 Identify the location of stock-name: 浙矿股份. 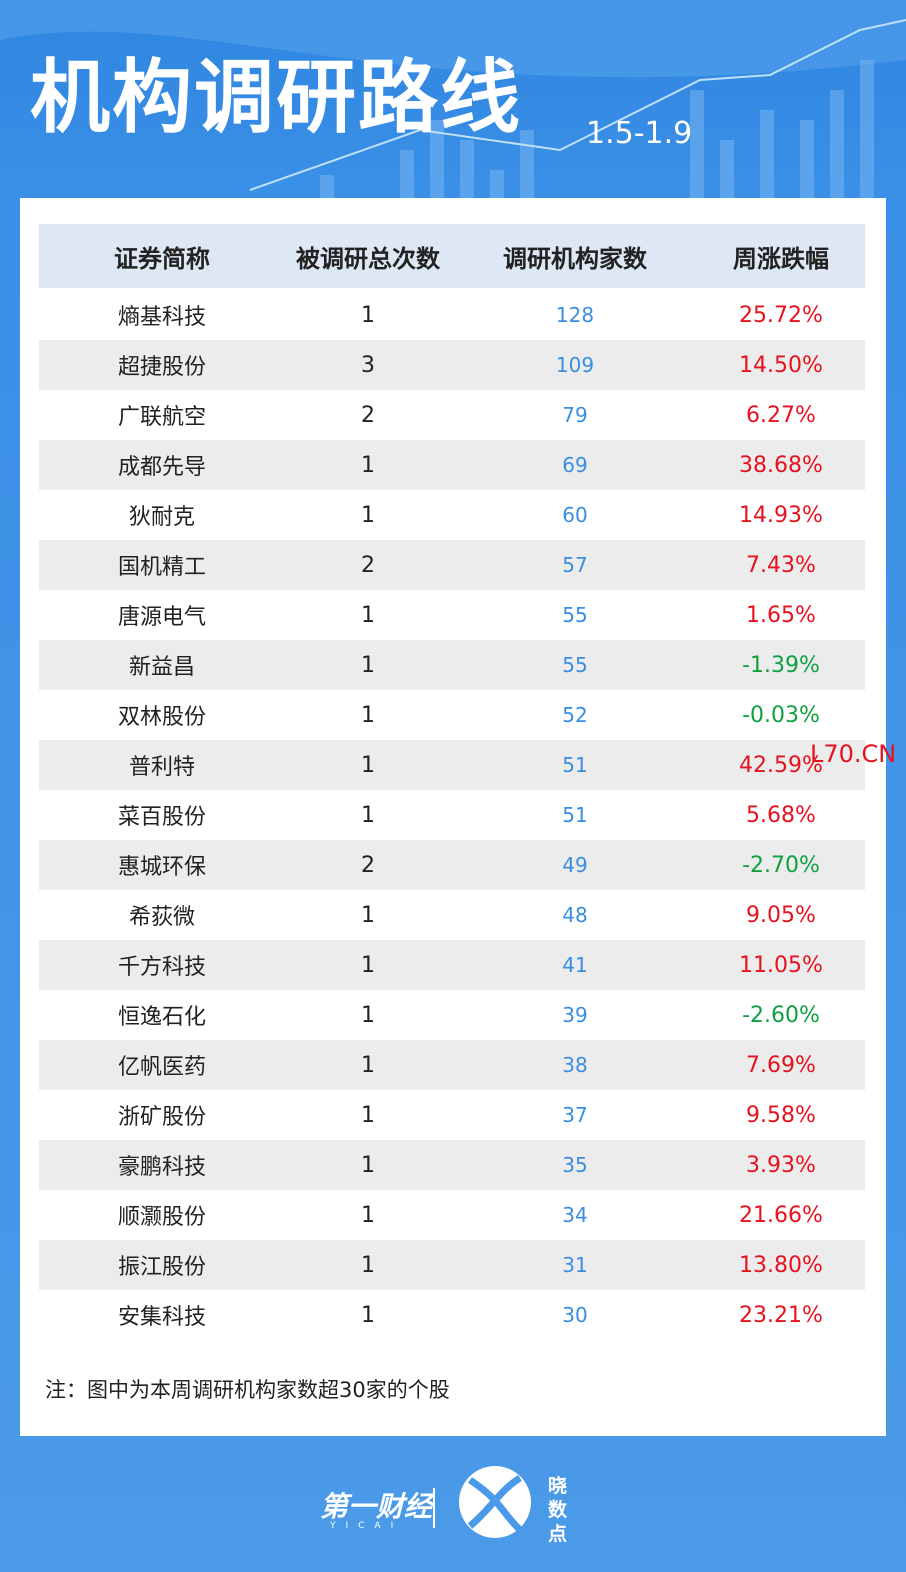
(162, 1117).